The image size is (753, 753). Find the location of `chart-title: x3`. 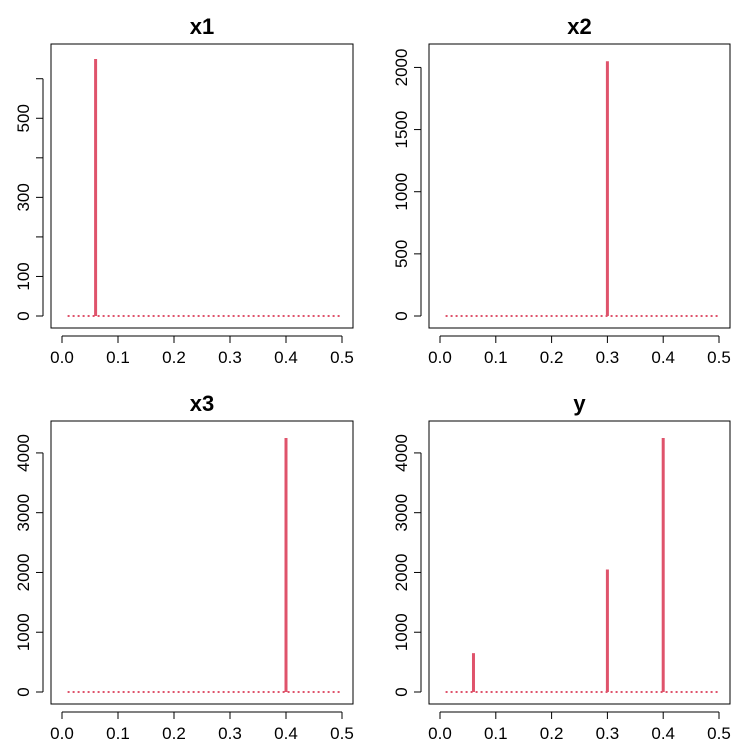

chart-title: x3 is located at coordinates (202, 403).